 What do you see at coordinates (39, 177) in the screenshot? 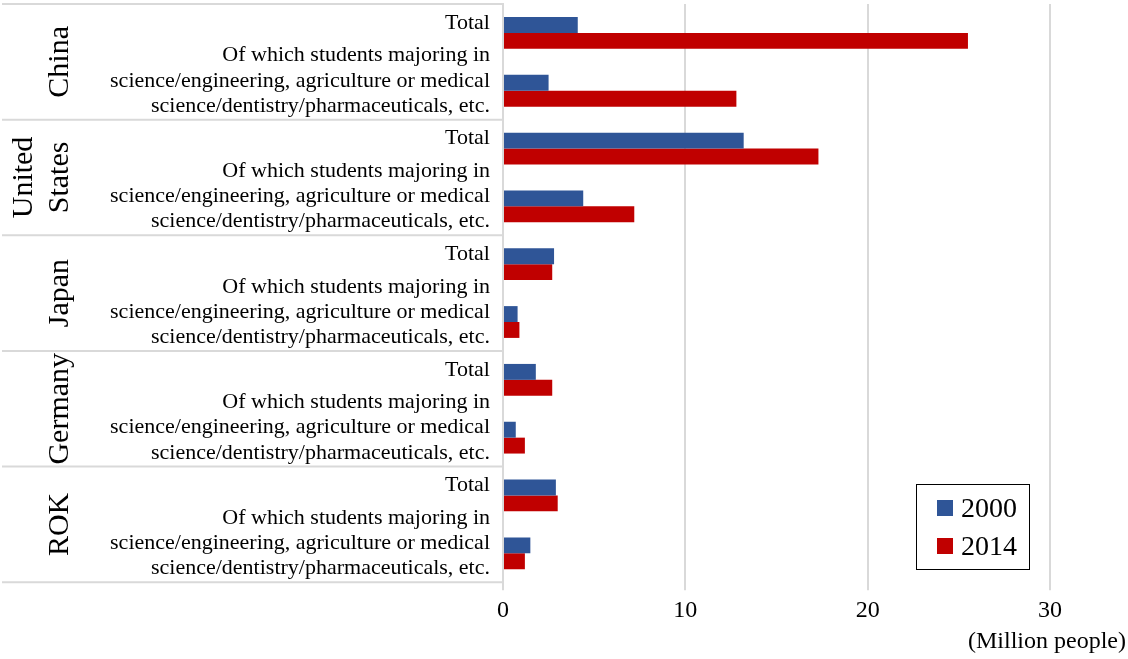
I see `text: United States` at bounding box center [39, 177].